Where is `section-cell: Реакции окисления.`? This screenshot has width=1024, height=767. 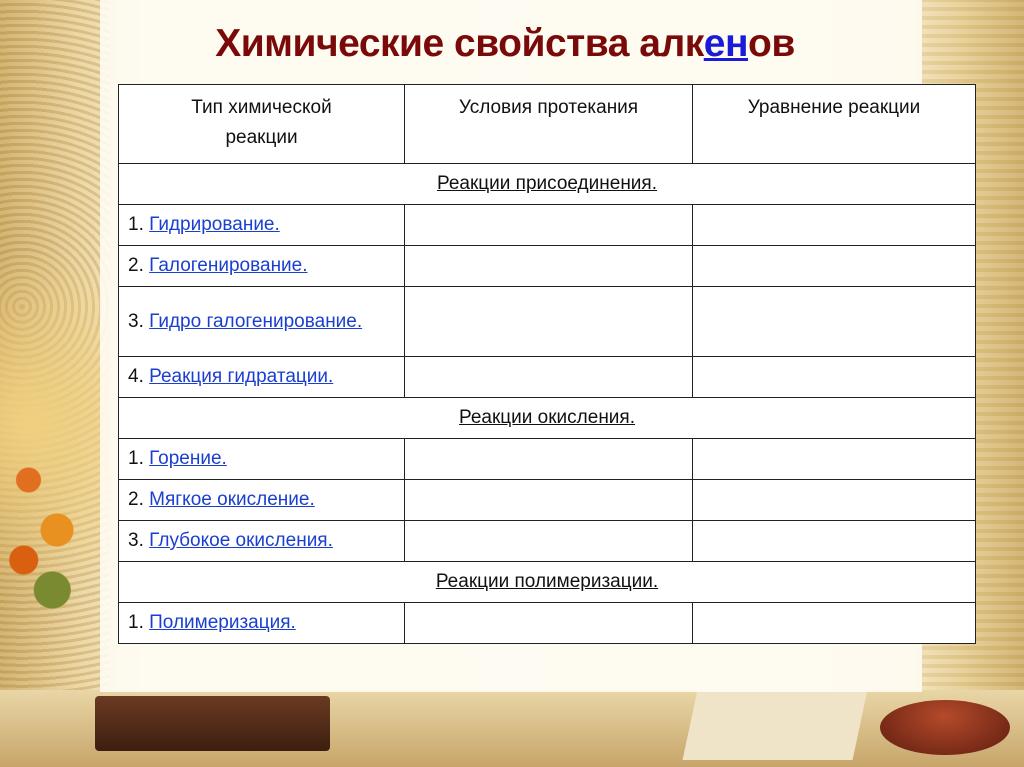
section-cell: Реакции окисления. is located at coordinates (547, 418).